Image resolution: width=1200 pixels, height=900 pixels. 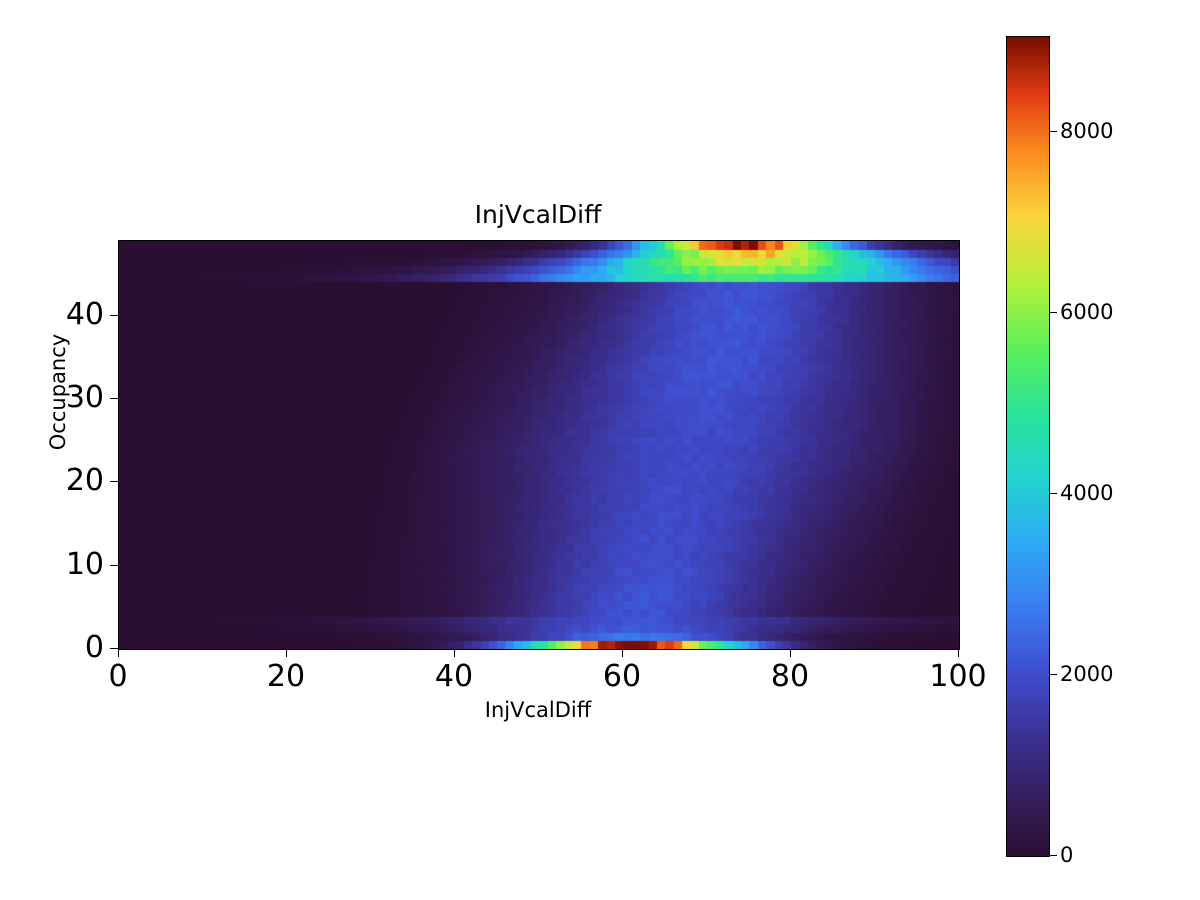 I want to click on x-tick-label: 40, so click(x=454, y=676).